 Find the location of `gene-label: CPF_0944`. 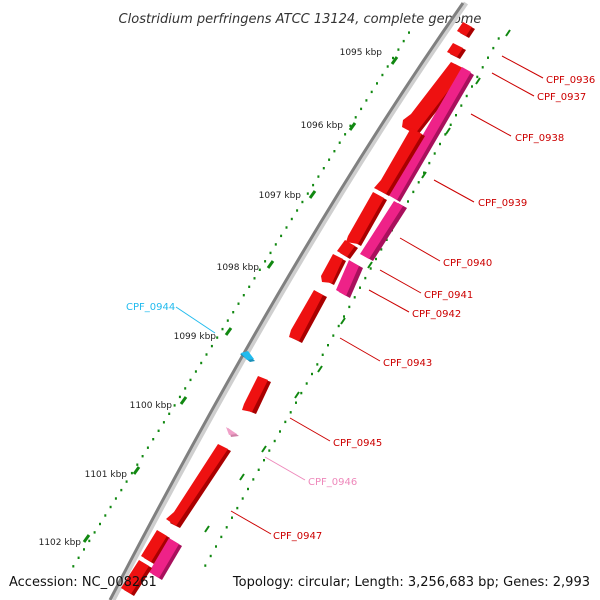

gene-label: CPF_0944 is located at coordinates (150, 307).